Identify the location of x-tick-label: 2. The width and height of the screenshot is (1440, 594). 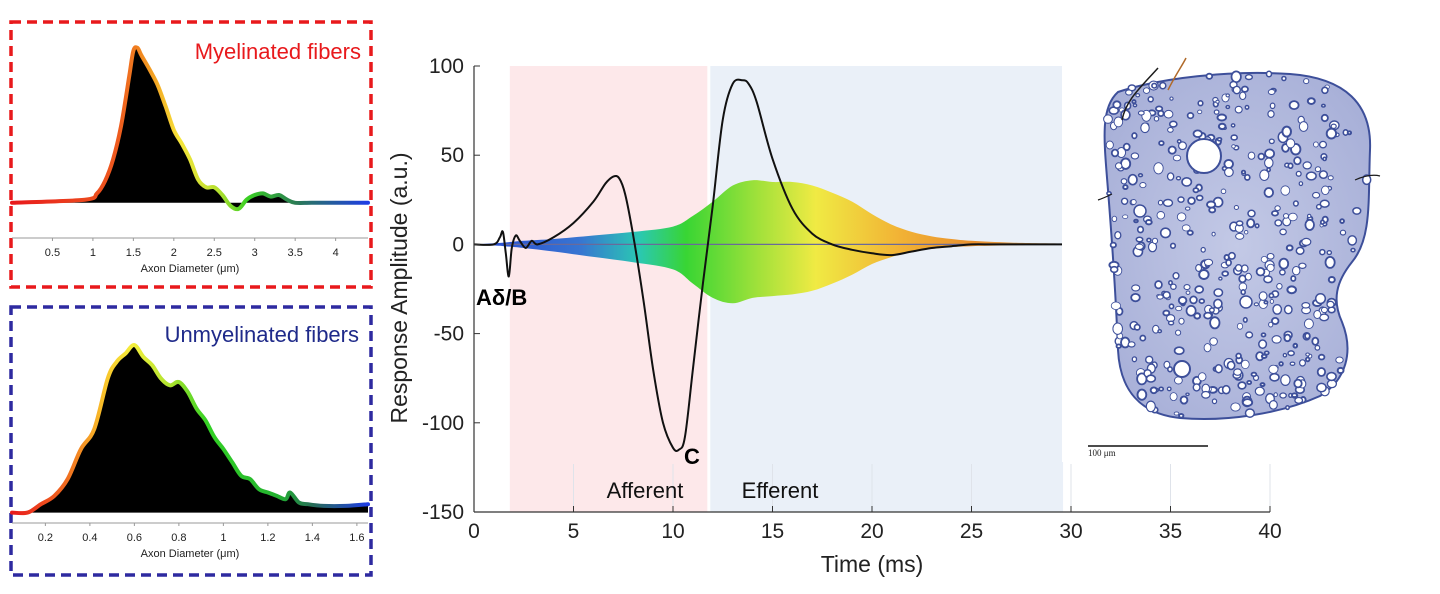
(174, 253).